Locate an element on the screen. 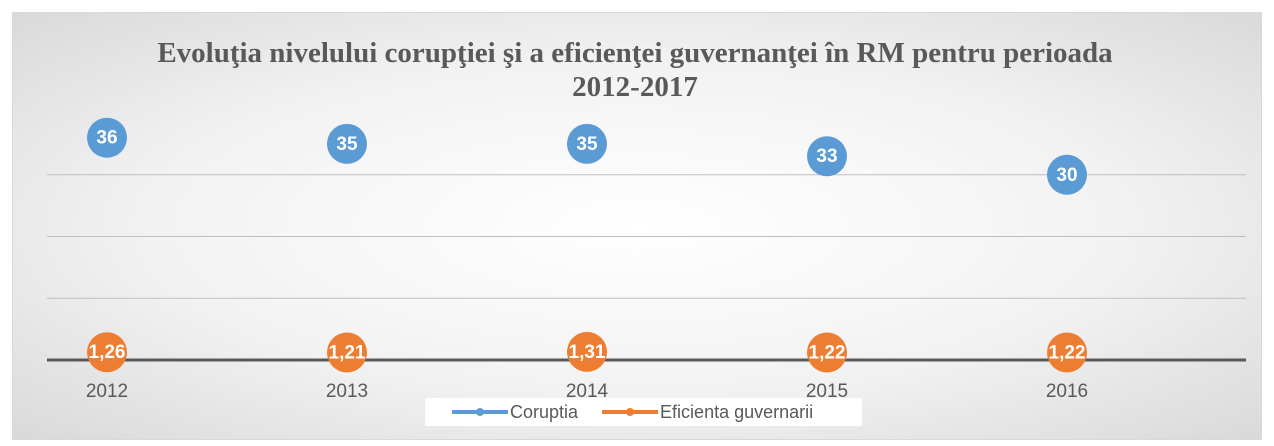 Image resolution: width=1274 pixels, height=446 pixels. data-label: 1,26 is located at coordinates (107, 352).